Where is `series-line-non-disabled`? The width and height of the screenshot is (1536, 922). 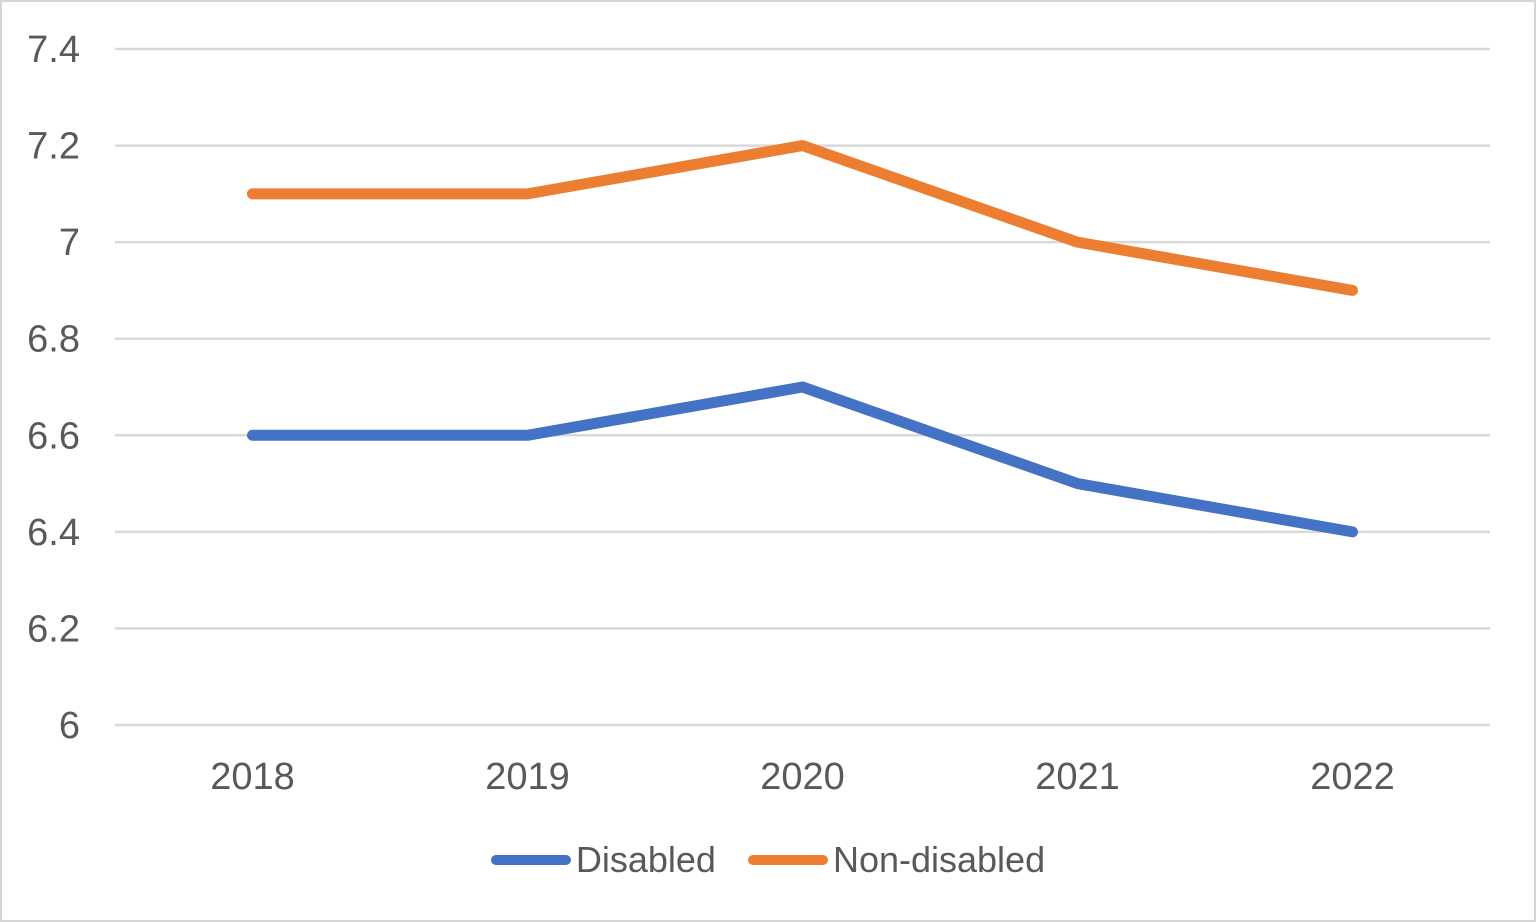
series-line-non-disabled is located at coordinates (802, 218).